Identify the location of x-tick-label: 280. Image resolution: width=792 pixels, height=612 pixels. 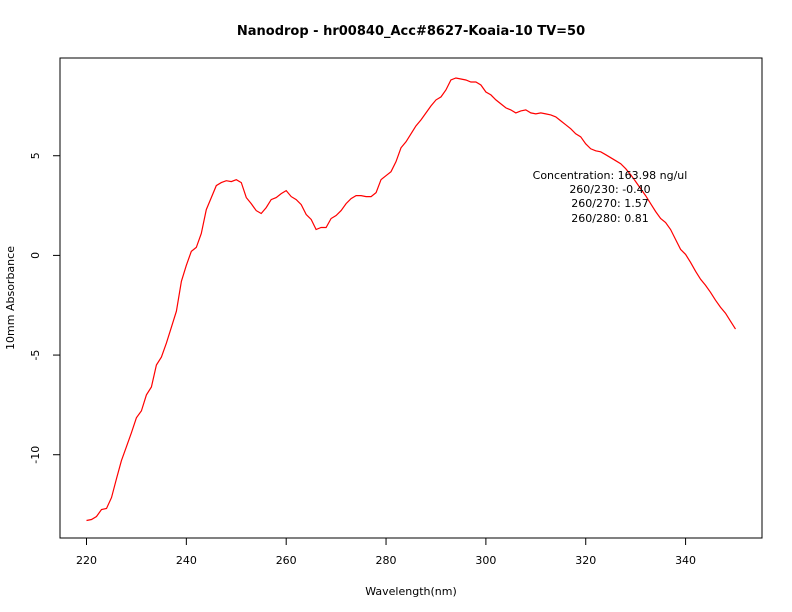
(386, 560).